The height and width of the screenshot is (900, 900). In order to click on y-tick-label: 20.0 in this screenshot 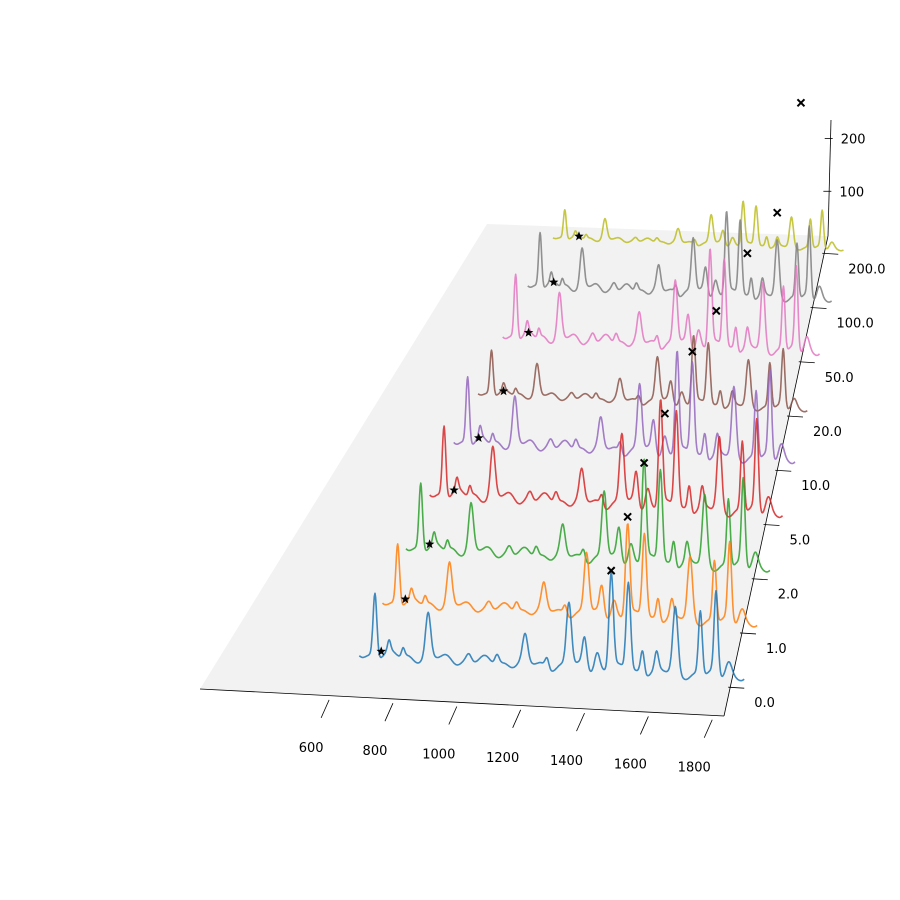, I will do `click(827, 432)`.